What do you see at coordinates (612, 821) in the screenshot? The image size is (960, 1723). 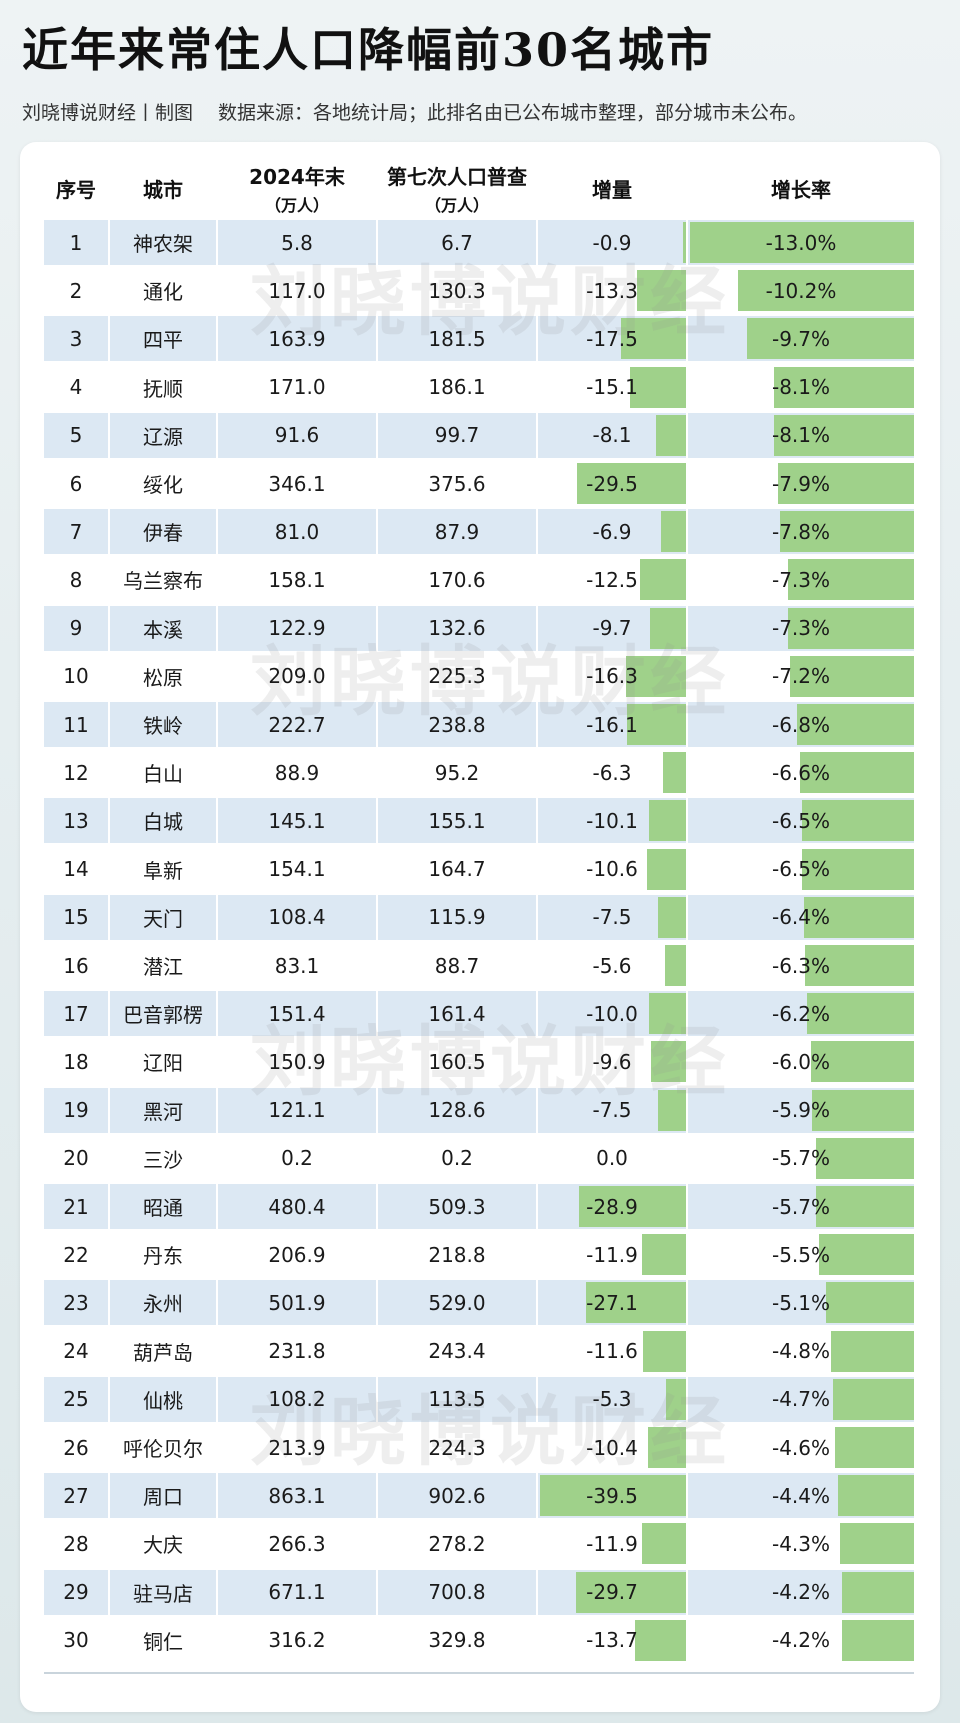 I see `change-cell: -10.1` at bounding box center [612, 821].